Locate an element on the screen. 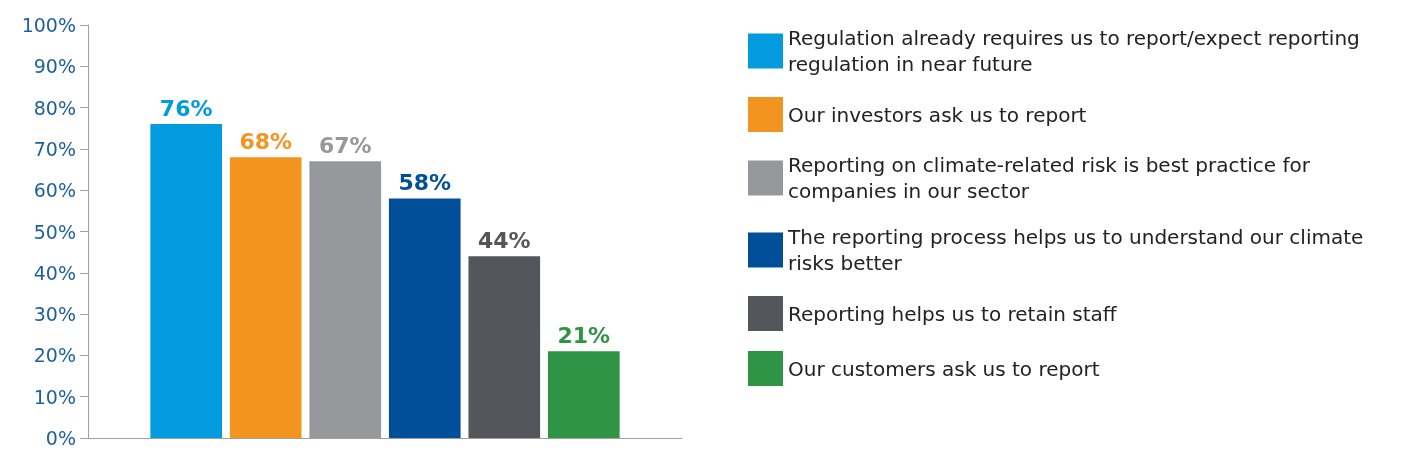 Image resolution: width=1416 pixels, height=460 pixels. y-tick-label: 90% is located at coordinates (54, 66).